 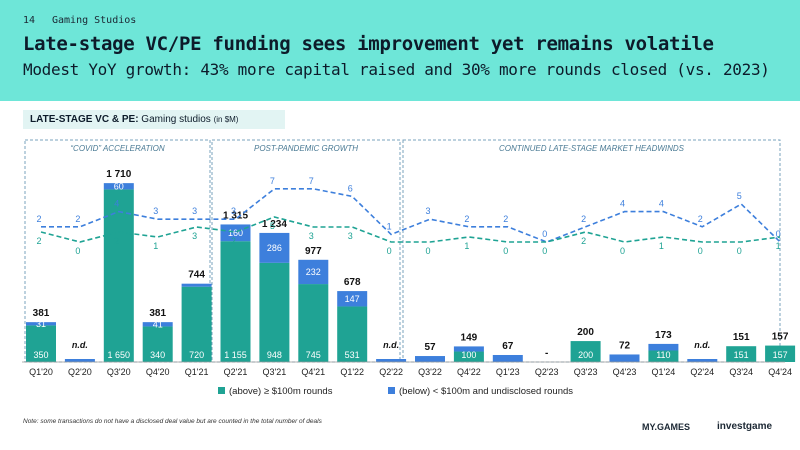 I want to click on tick-label: Q4'24, so click(x=780, y=372).